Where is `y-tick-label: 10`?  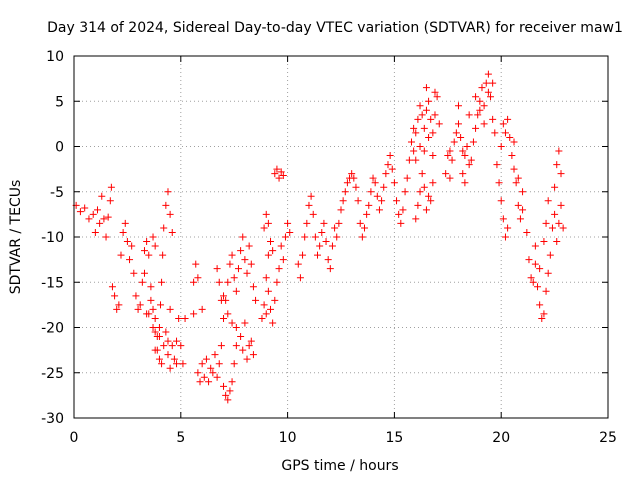
y-tick-label: 10 is located at coordinates (55, 57).